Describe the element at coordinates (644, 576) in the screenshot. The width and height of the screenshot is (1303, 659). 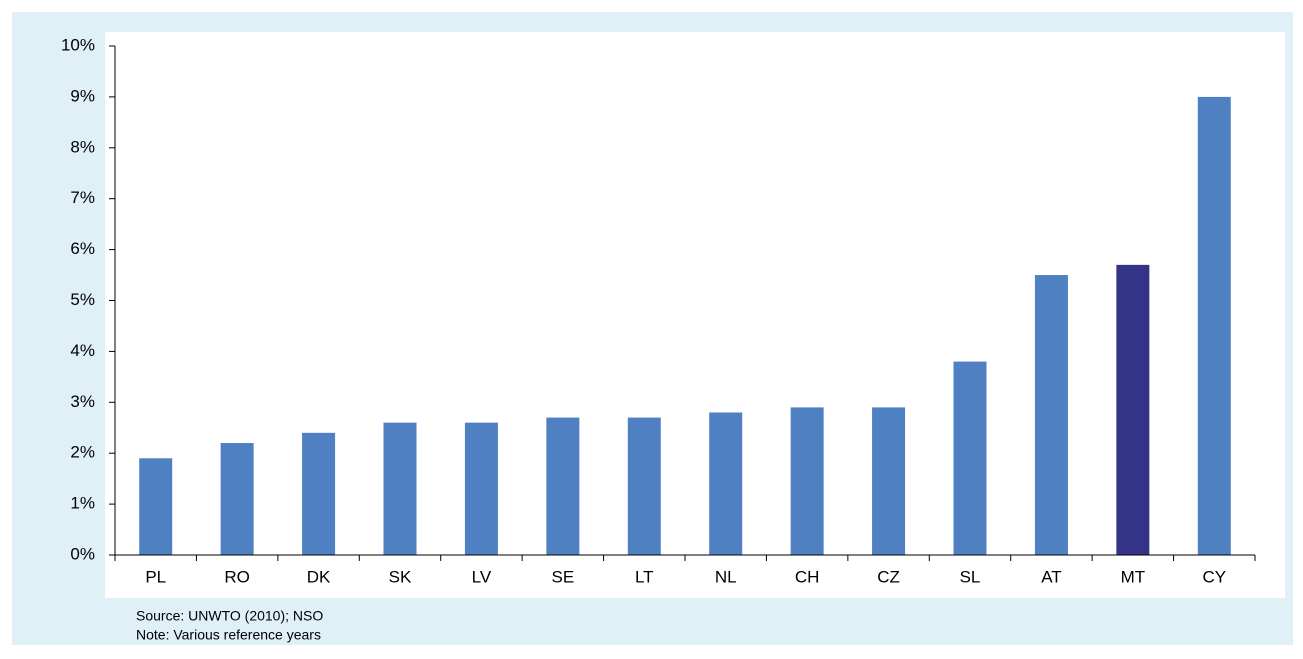
I see `x-tick-label: LT` at that location.